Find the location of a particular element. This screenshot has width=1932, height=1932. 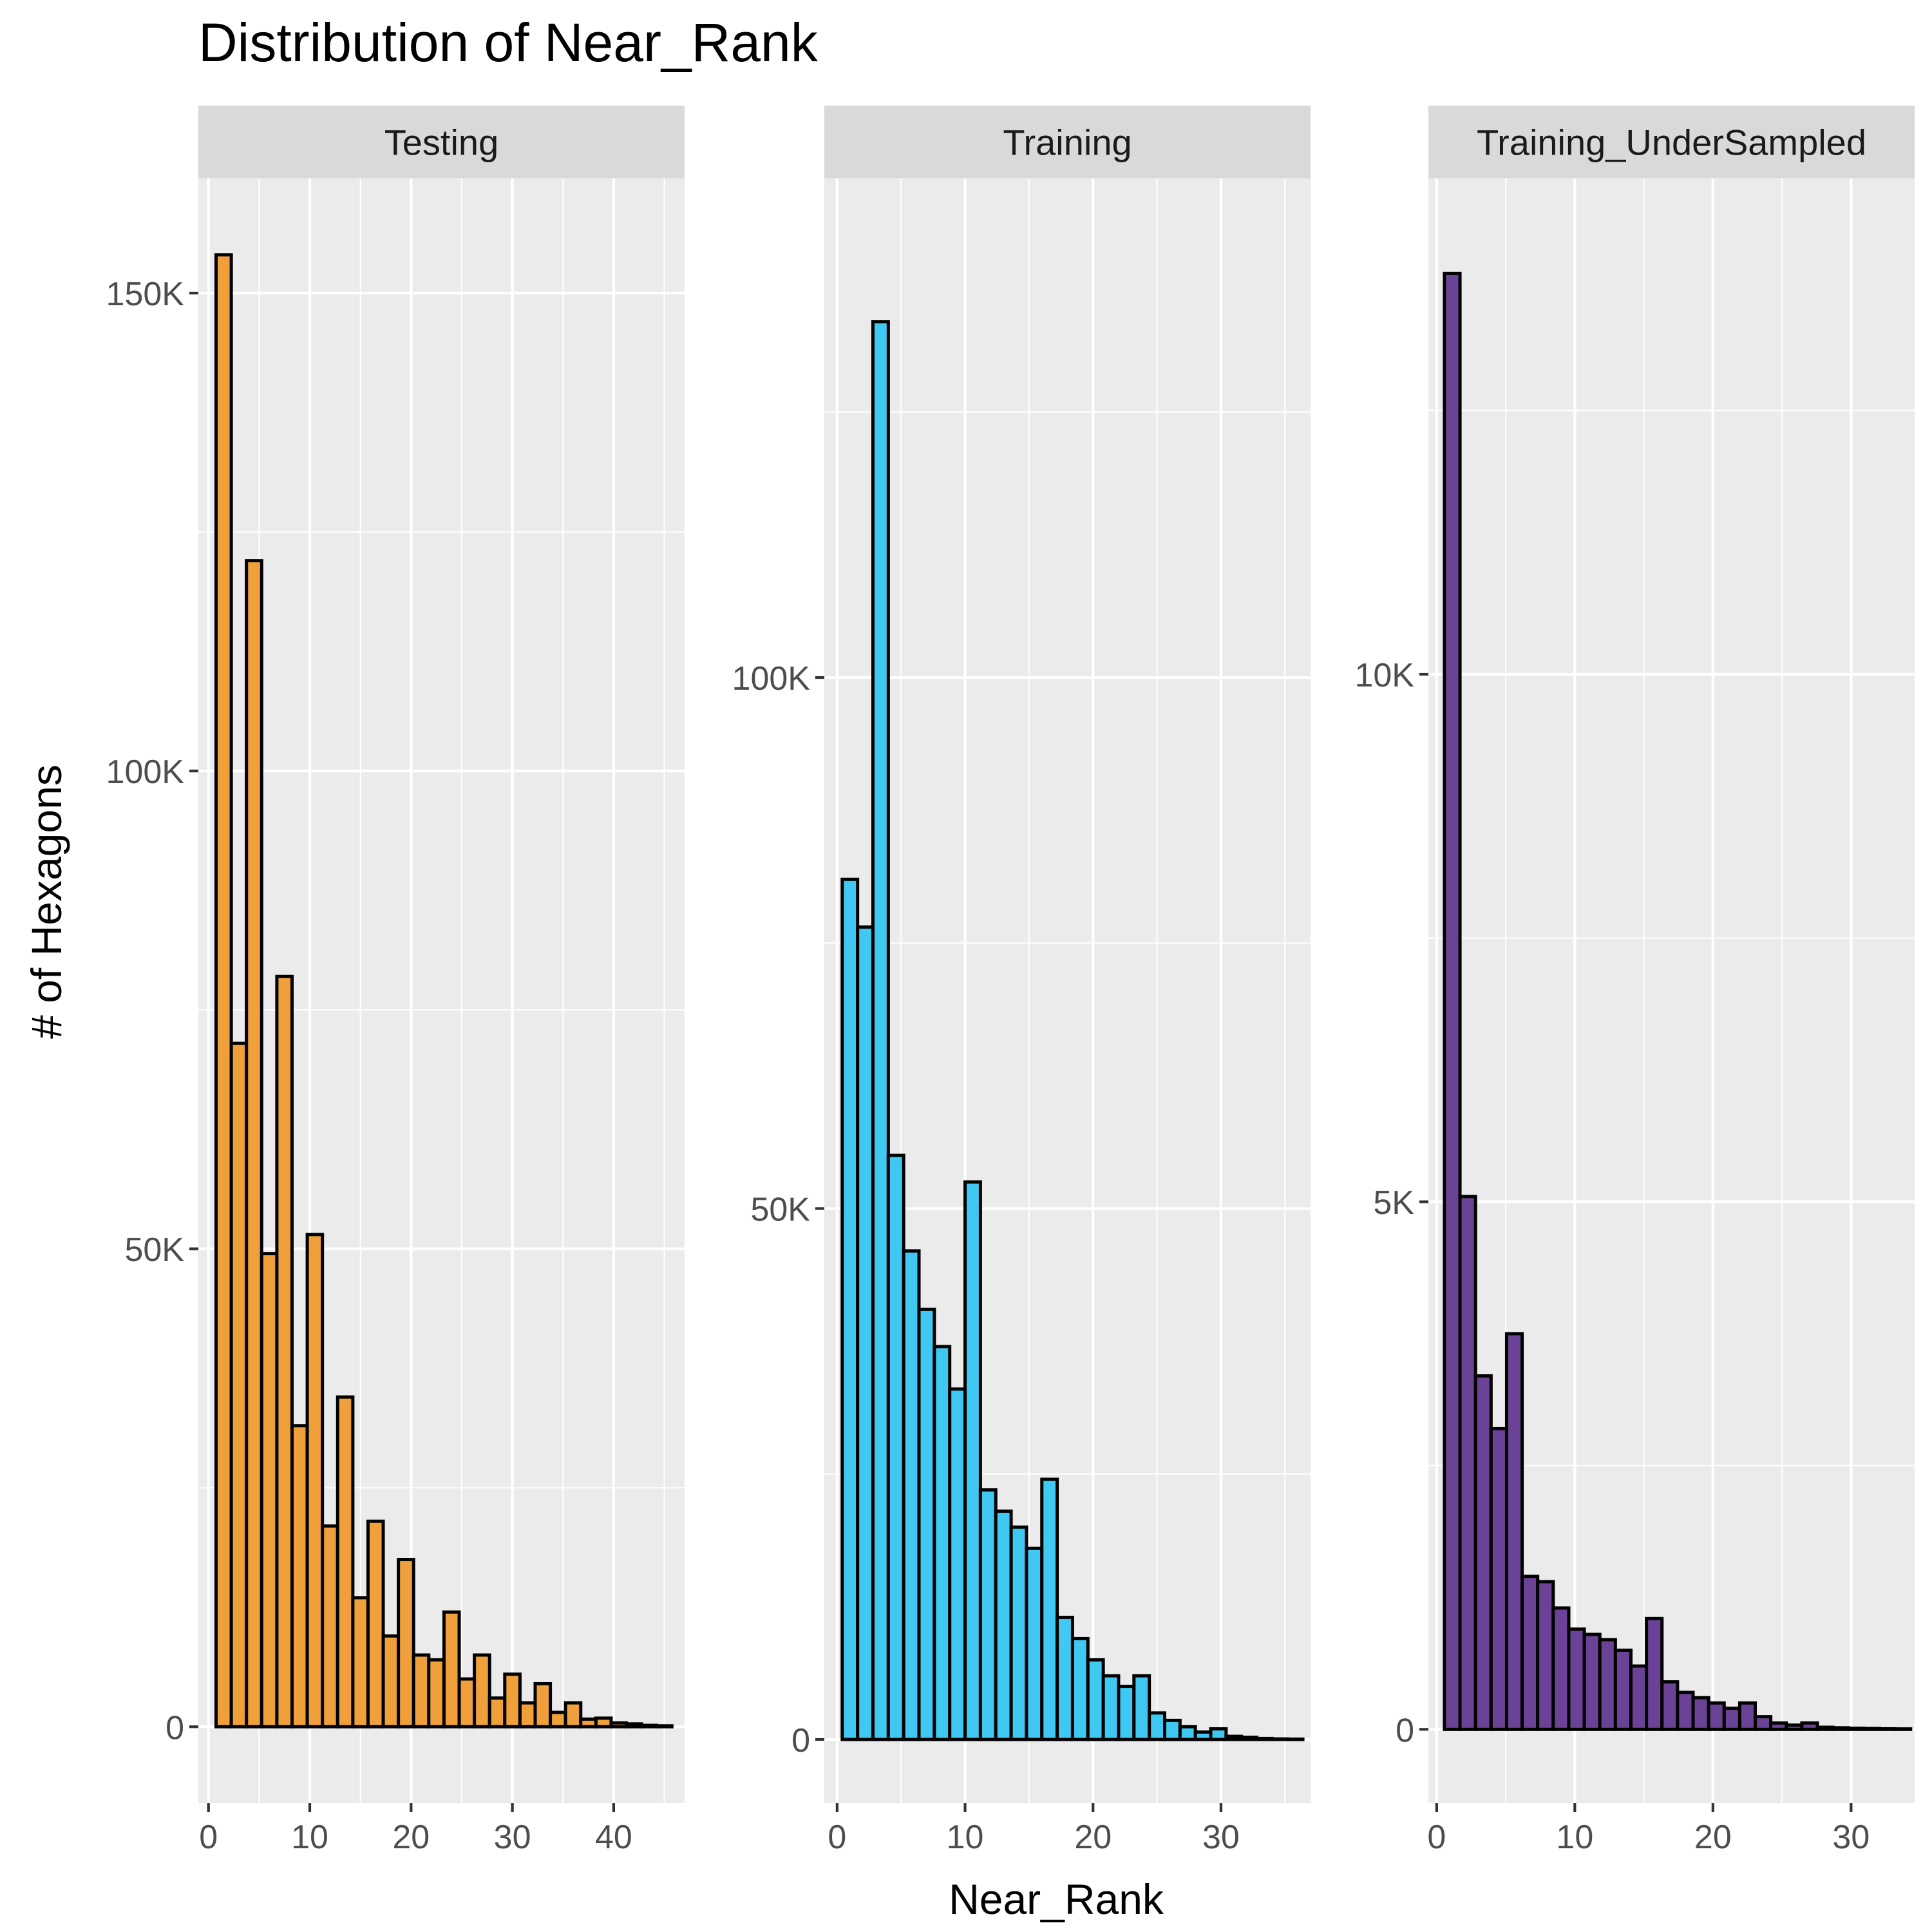

facet-strip-label: Training_UnderSampled is located at coordinates (1671, 143).